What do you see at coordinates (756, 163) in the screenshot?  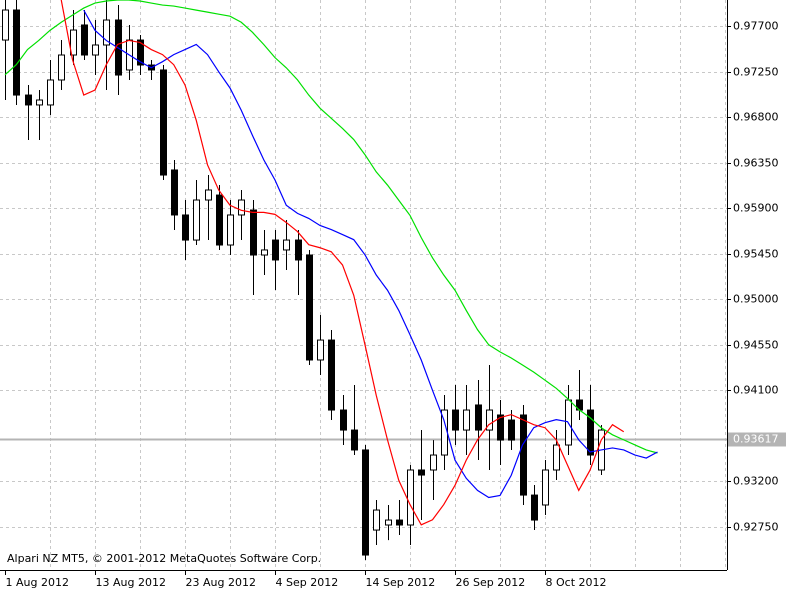 I see `y-tick-label: 0.96350` at bounding box center [756, 163].